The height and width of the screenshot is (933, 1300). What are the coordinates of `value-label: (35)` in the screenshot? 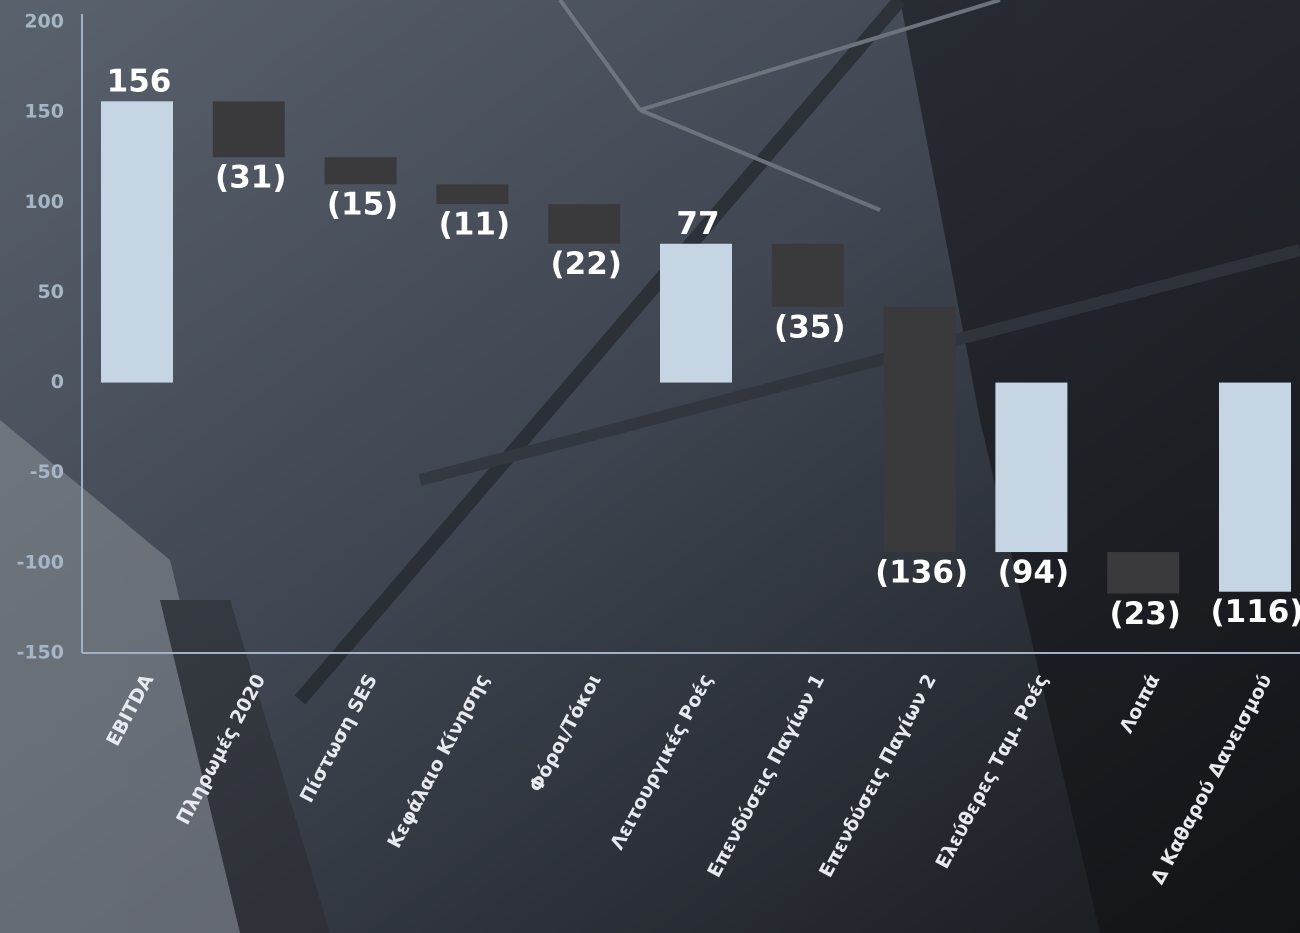 It's located at (809, 327).